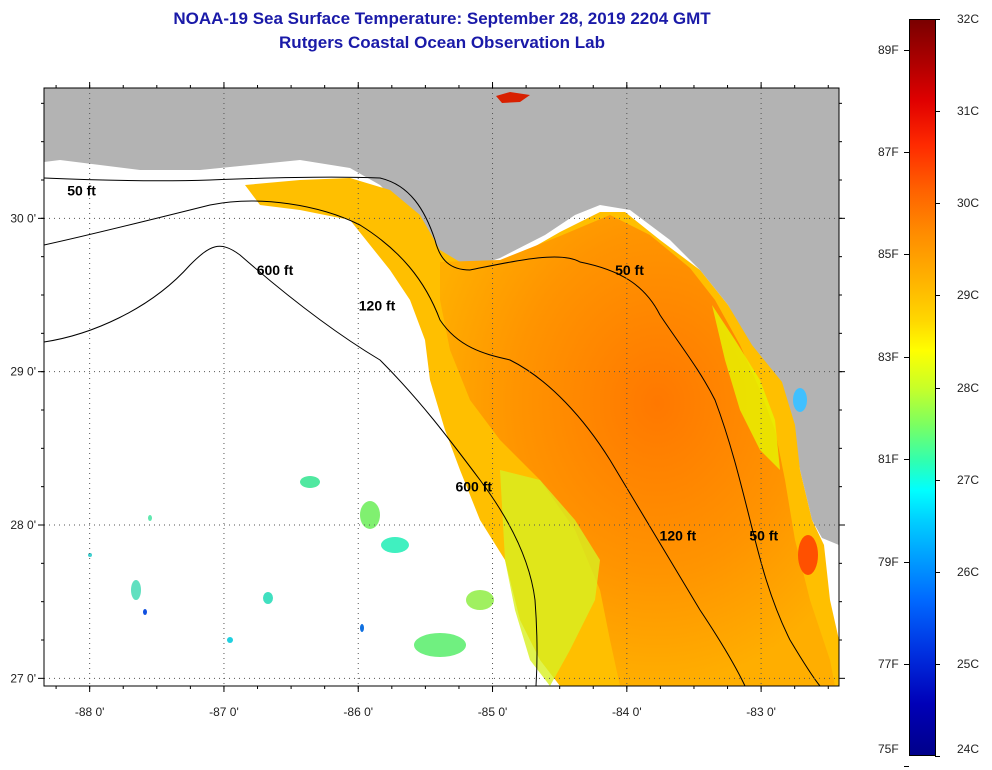  What do you see at coordinates (968, 571) in the screenshot?
I see `celsius-label: 26C` at bounding box center [968, 571].